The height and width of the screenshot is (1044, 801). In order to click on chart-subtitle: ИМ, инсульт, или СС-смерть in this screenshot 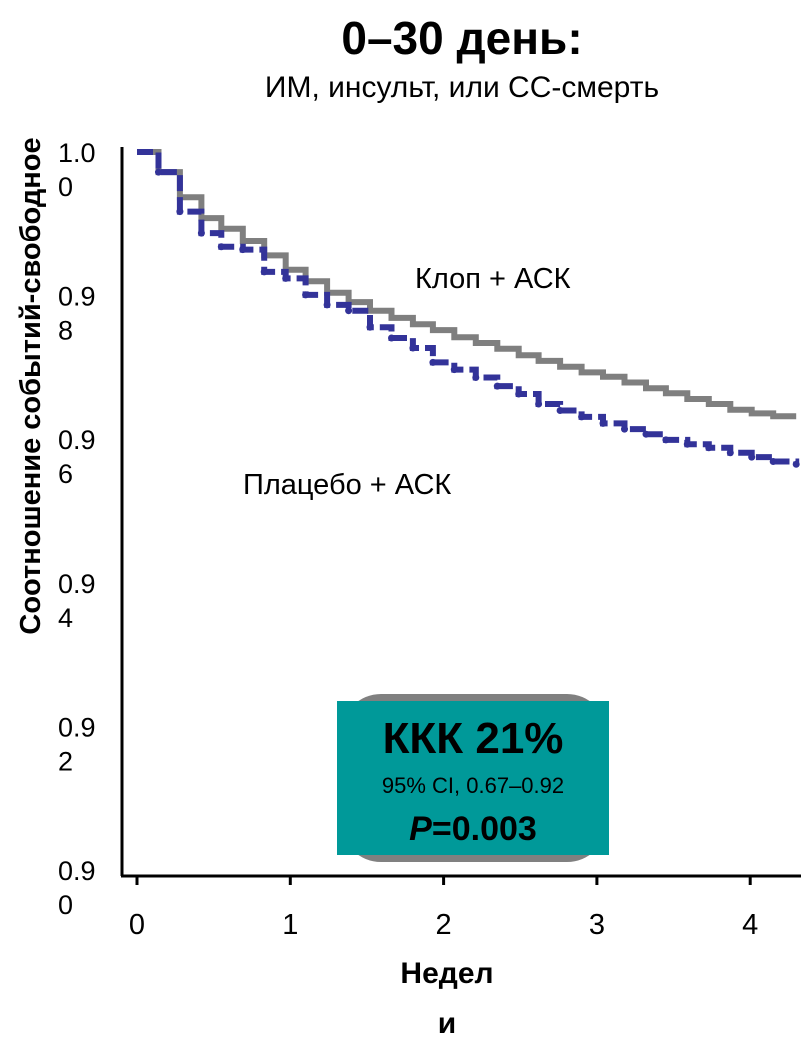, I will do `click(462, 87)`.